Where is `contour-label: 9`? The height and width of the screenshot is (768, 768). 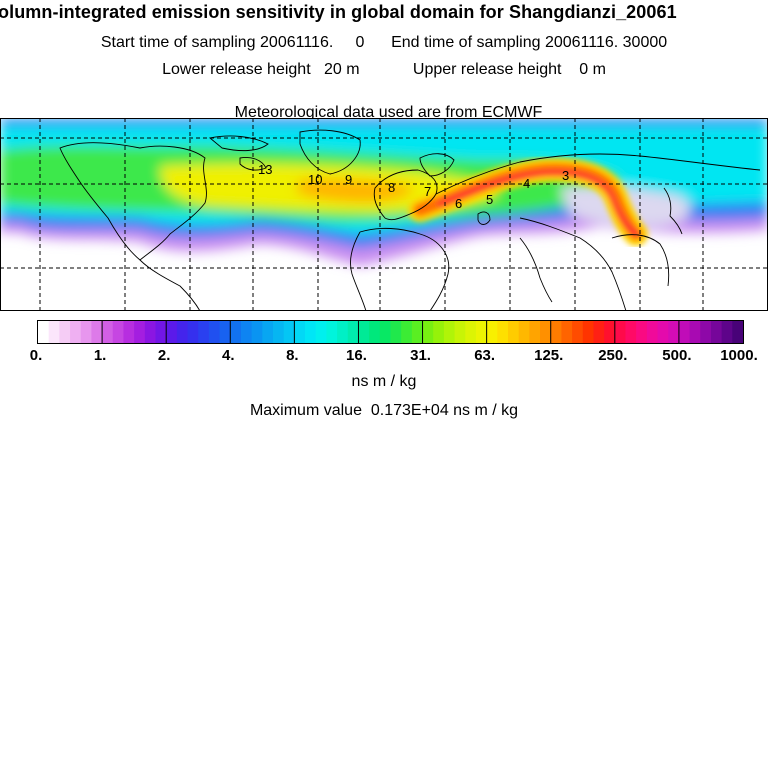
contour-label: 9 is located at coordinates (348, 179).